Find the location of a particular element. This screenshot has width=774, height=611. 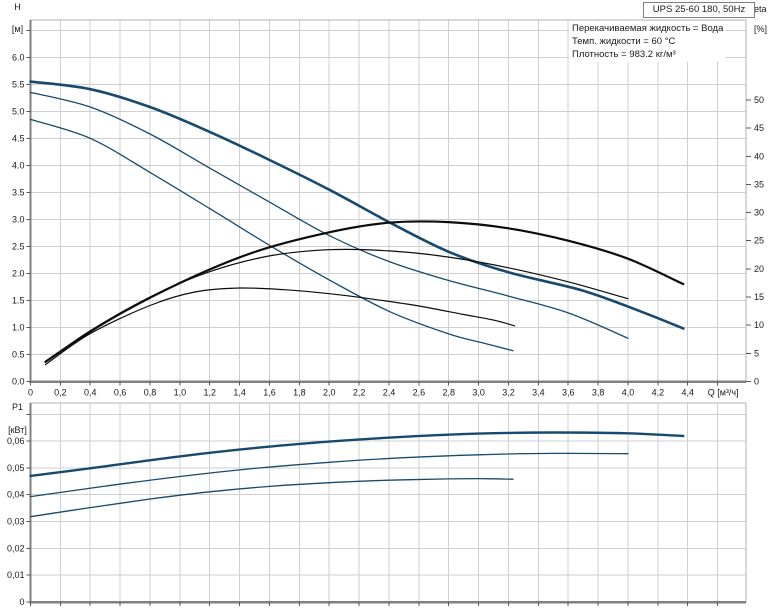

x-tick-label: 4,4 is located at coordinates (687, 393).